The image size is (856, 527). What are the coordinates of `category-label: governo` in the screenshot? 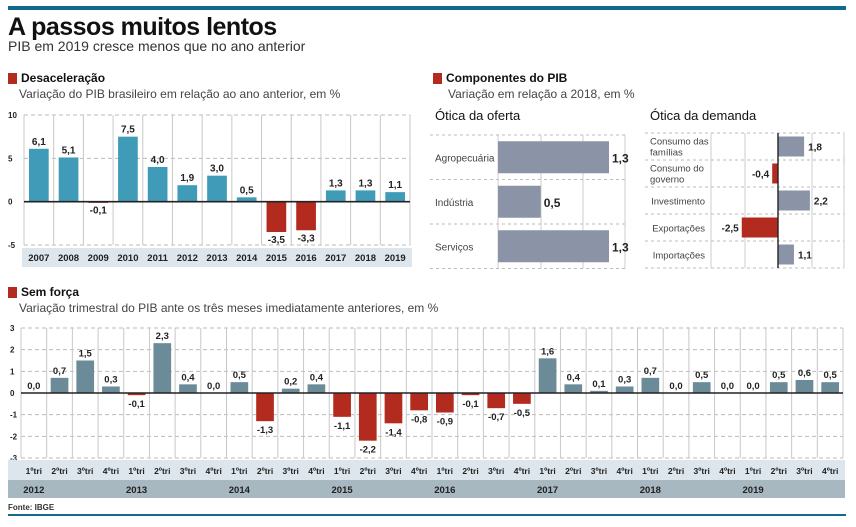 It's located at (667, 180).